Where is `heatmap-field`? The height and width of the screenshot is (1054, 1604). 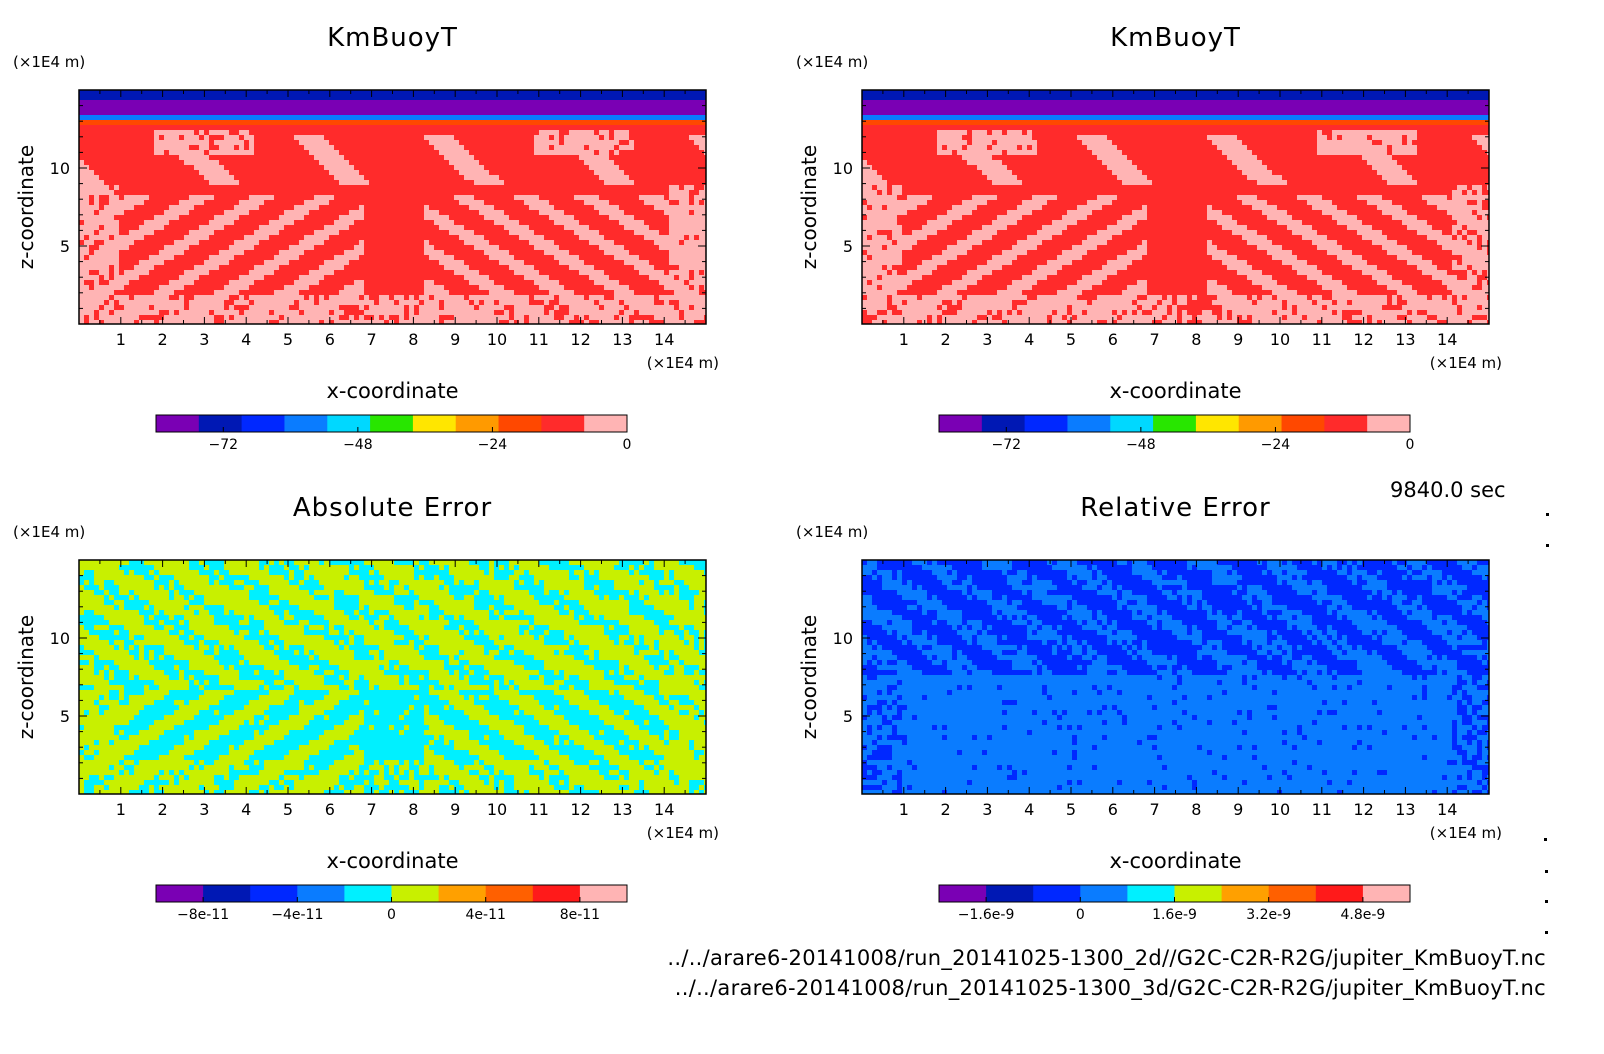 heatmap-field is located at coordinates (1175, 677).